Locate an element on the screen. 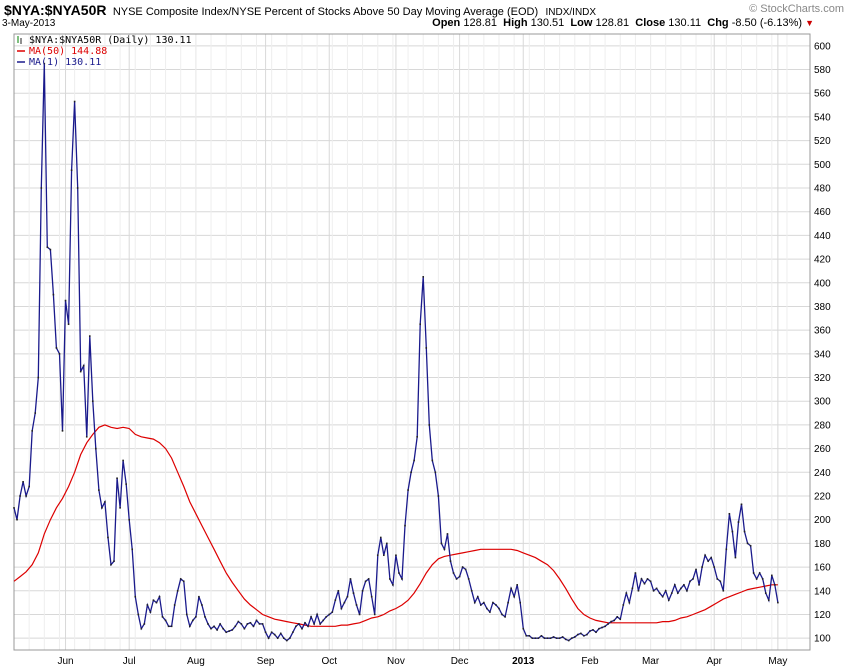 The width and height of the screenshot is (850, 668). open-label: Open is located at coordinates (446, 23).